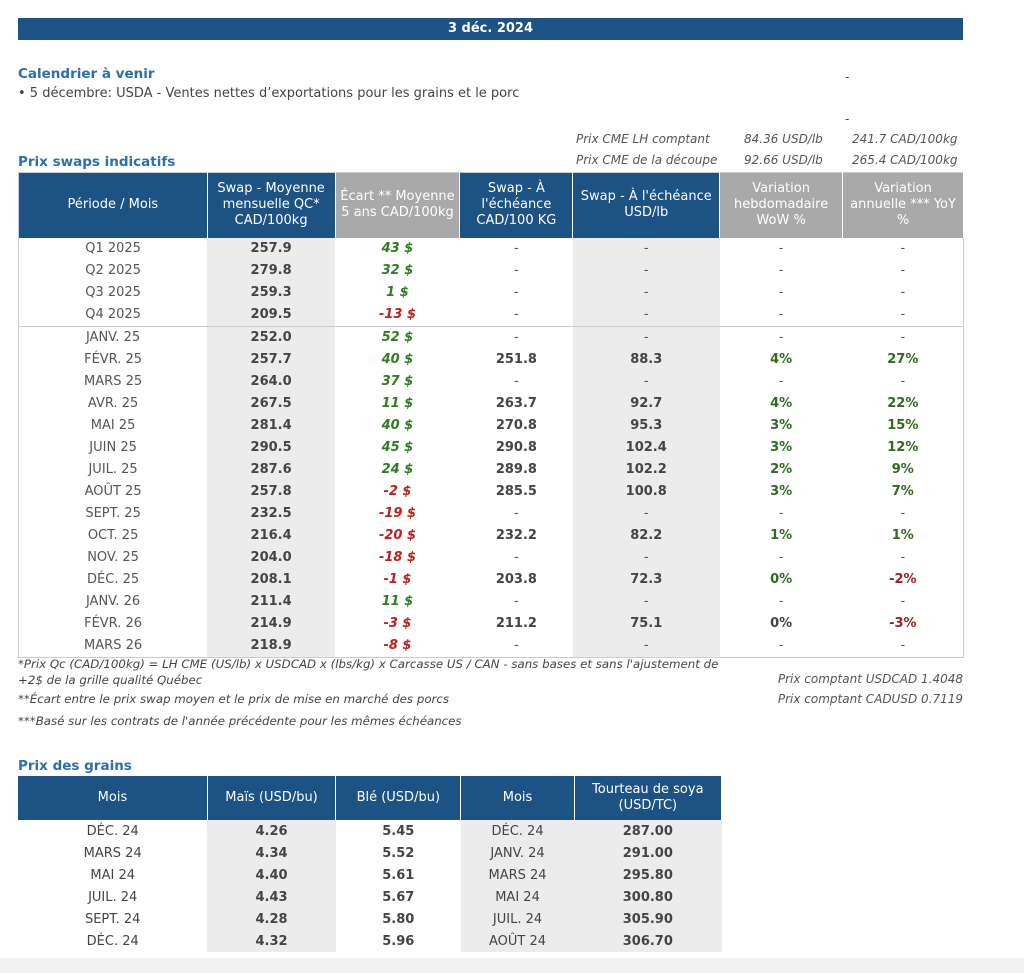 The image size is (1024, 973). Describe the element at coordinates (648, 798) in the screenshot. I see `col-header-soymeal: Tourteau de soya (USD/TC)` at that location.